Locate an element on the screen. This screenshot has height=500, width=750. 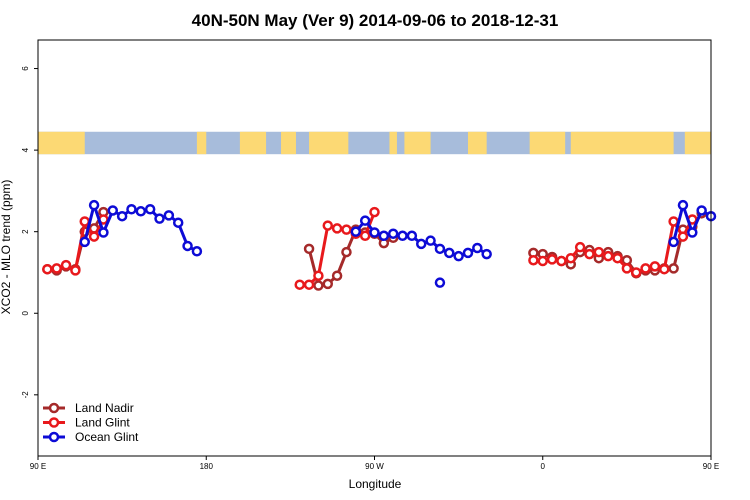
x-tick-label: 0 is located at coordinates (543, 466).